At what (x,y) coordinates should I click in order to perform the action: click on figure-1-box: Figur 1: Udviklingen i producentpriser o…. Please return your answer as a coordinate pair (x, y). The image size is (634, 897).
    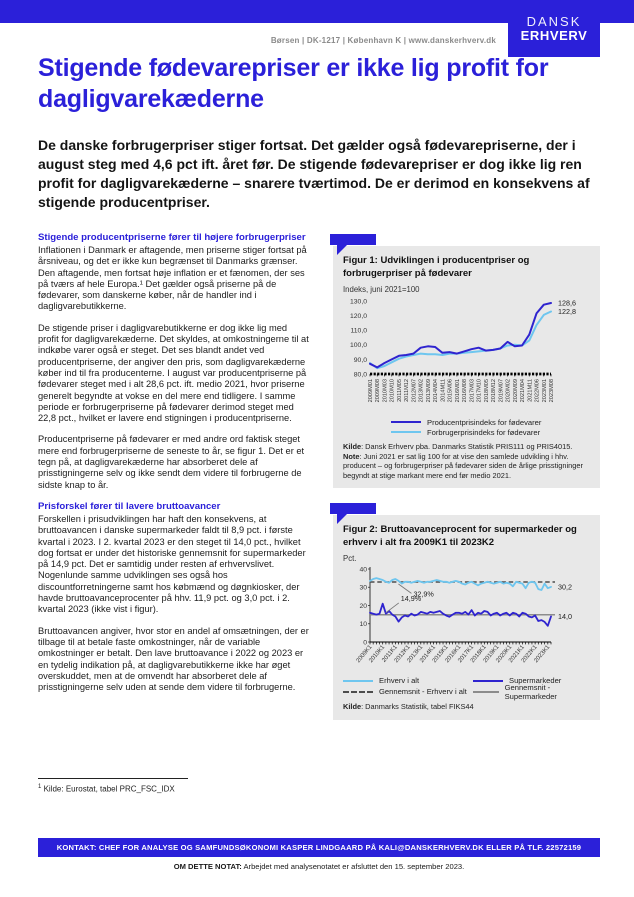
    Looking at the image, I should click on (465, 361).